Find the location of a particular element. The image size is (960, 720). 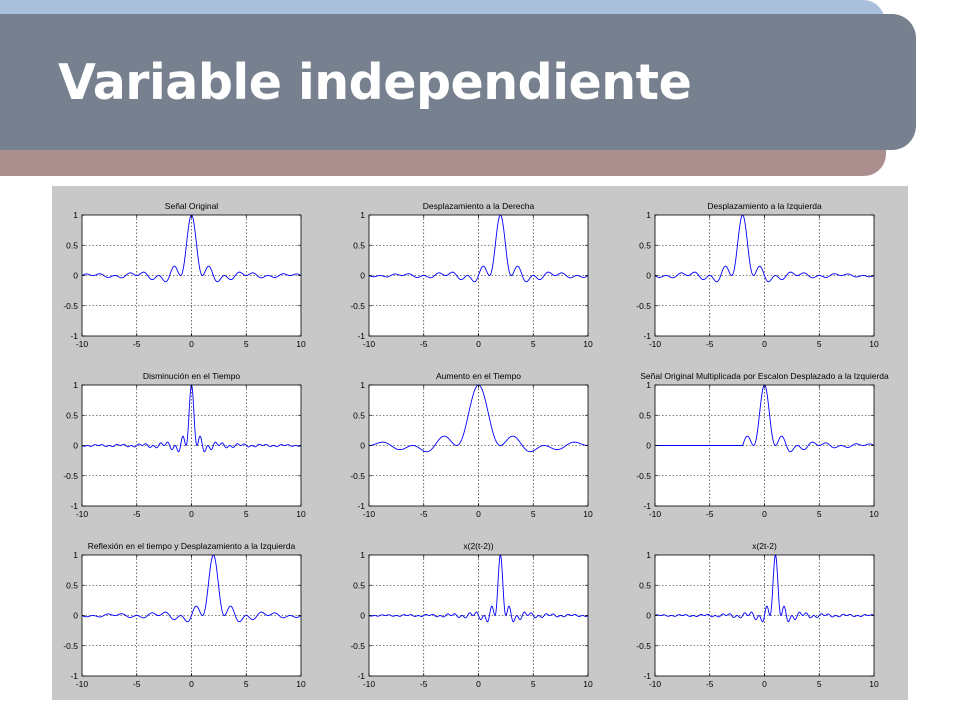

subplot-title: x(2(t-2)) is located at coordinates (478, 546).